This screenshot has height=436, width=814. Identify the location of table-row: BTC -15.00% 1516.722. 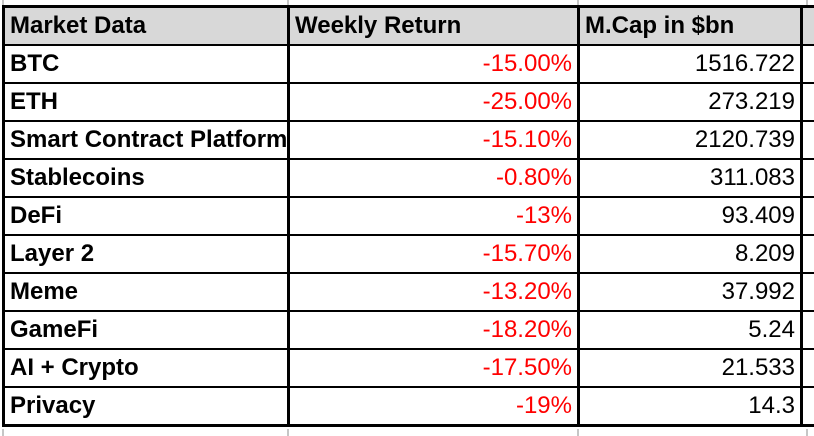
(408, 64).